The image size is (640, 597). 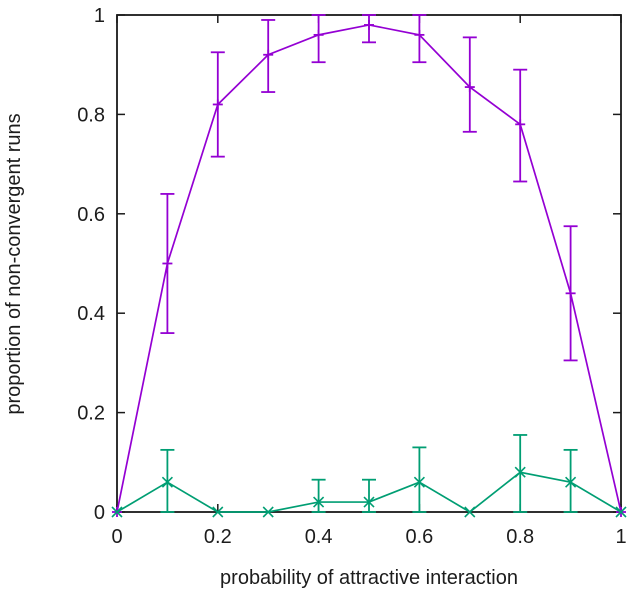 What do you see at coordinates (14, 263) in the screenshot?
I see `y-axis-title: proportion of non-convergent runs` at bounding box center [14, 263].